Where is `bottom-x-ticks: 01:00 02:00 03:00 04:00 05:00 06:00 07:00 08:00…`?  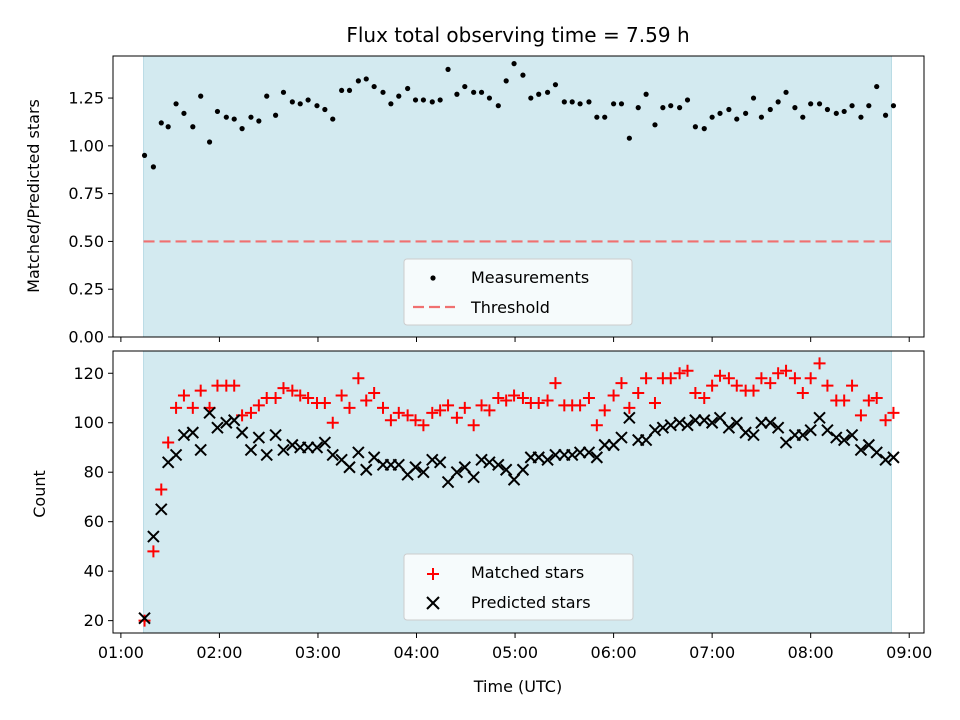
bottom-x-ticks: 01:00 02:00 03:00 04:00 05:00 06:00 07:00 08:00… is located at coordinates (515, 647).